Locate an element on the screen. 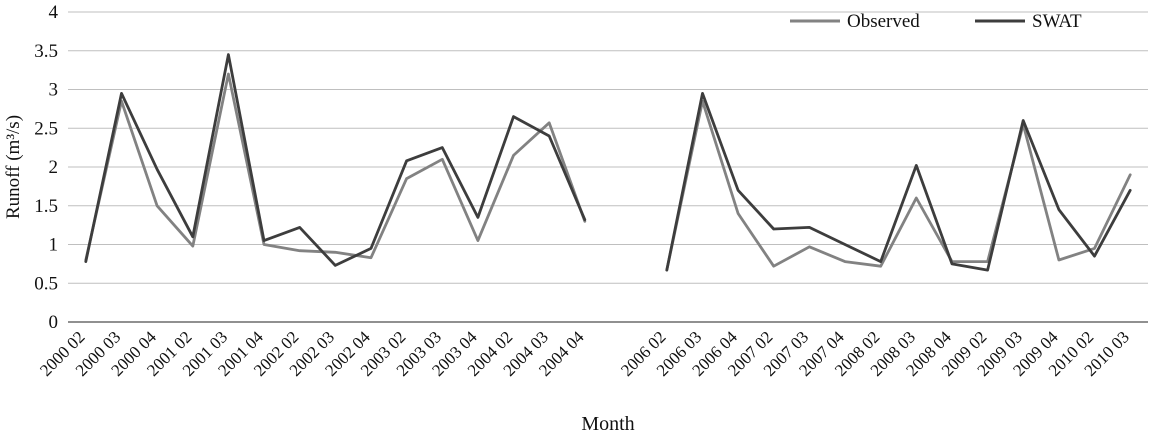 The height and width of the screenshot is (436, 1153). y-tick-label: 4 is located at coordinates (54, 12).